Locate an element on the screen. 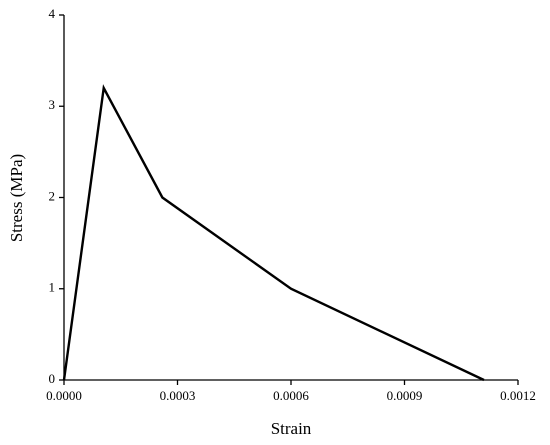 This screenshot has height=445, width=550. y-tick-label: 3 is located at coordinates (52, 104).